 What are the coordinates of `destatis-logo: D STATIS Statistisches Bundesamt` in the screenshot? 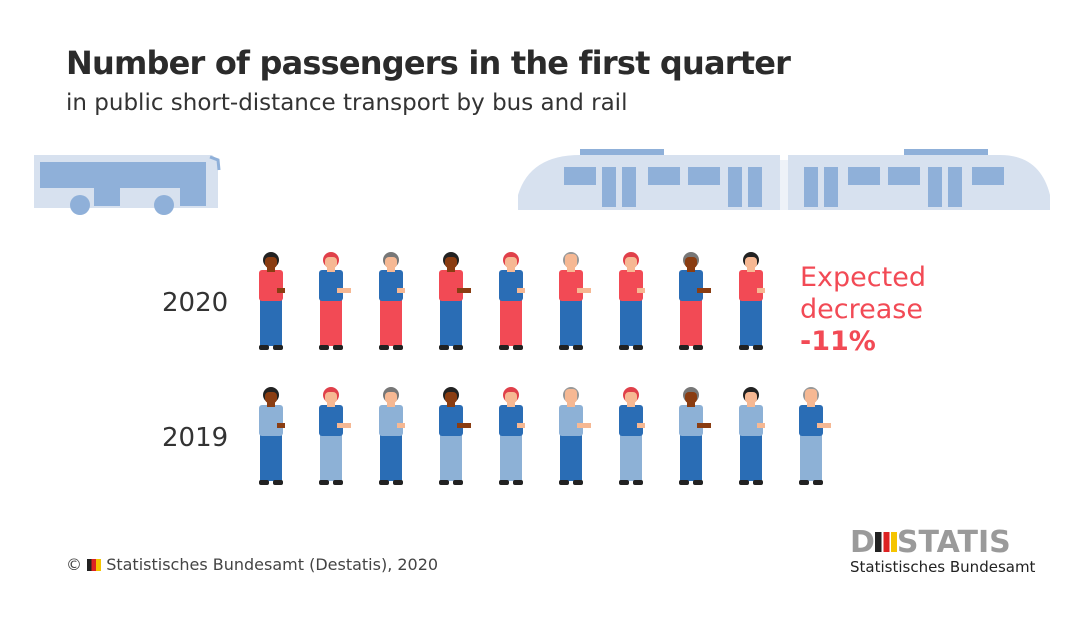 It's located at (942, 550).